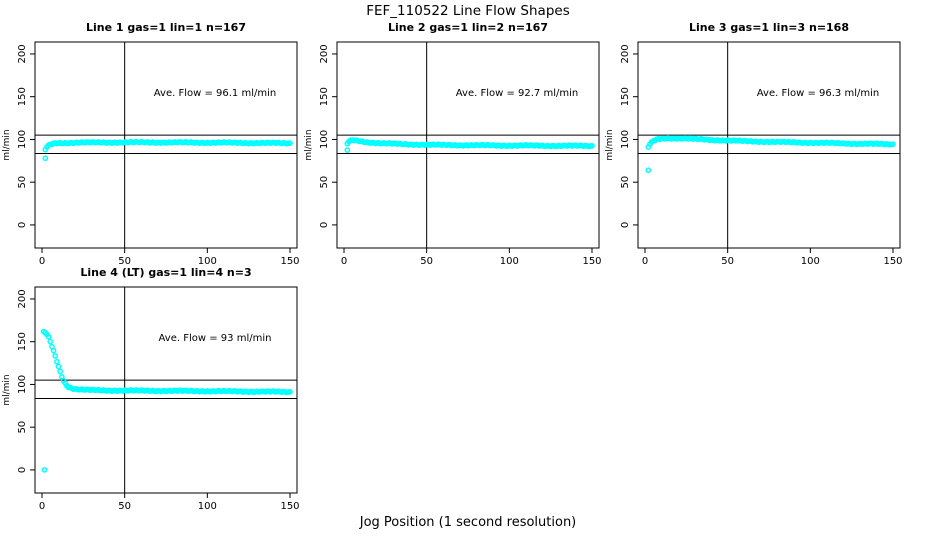  What do you see at coordinates (468, 522) in the screenshot?
I see `figure-x-axis-label: Jog Position (1 second resolution)` at bounding box center [468, 522].